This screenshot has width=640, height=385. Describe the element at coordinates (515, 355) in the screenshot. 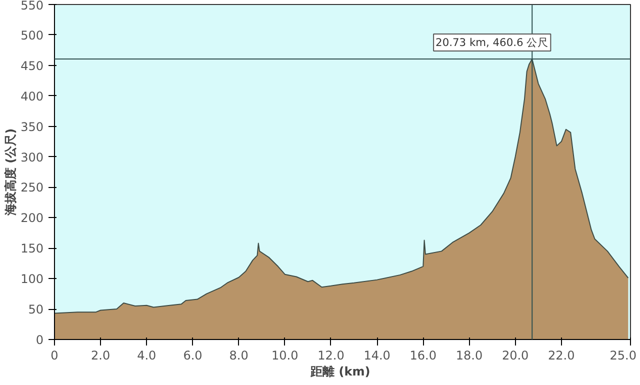

I see `x-tick-label: 20.0` at that location.